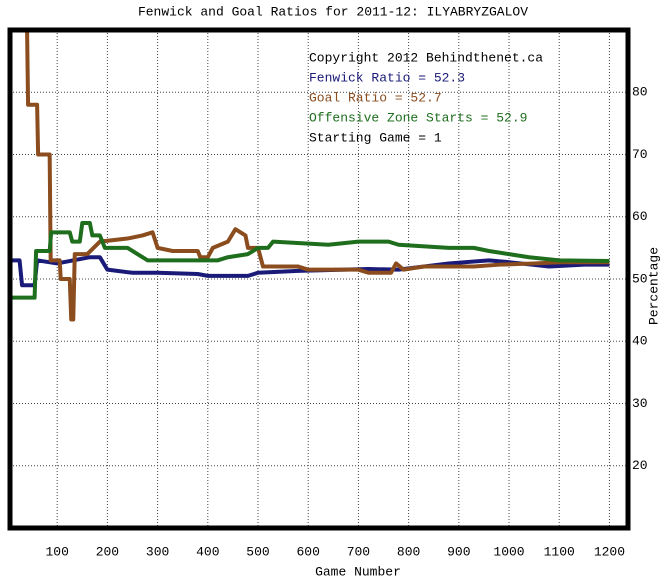 The width and height of the screenshot is (665, 580). I want to click on legend-label: Offensive Zone Starts = 52.9, so click(418, 117).